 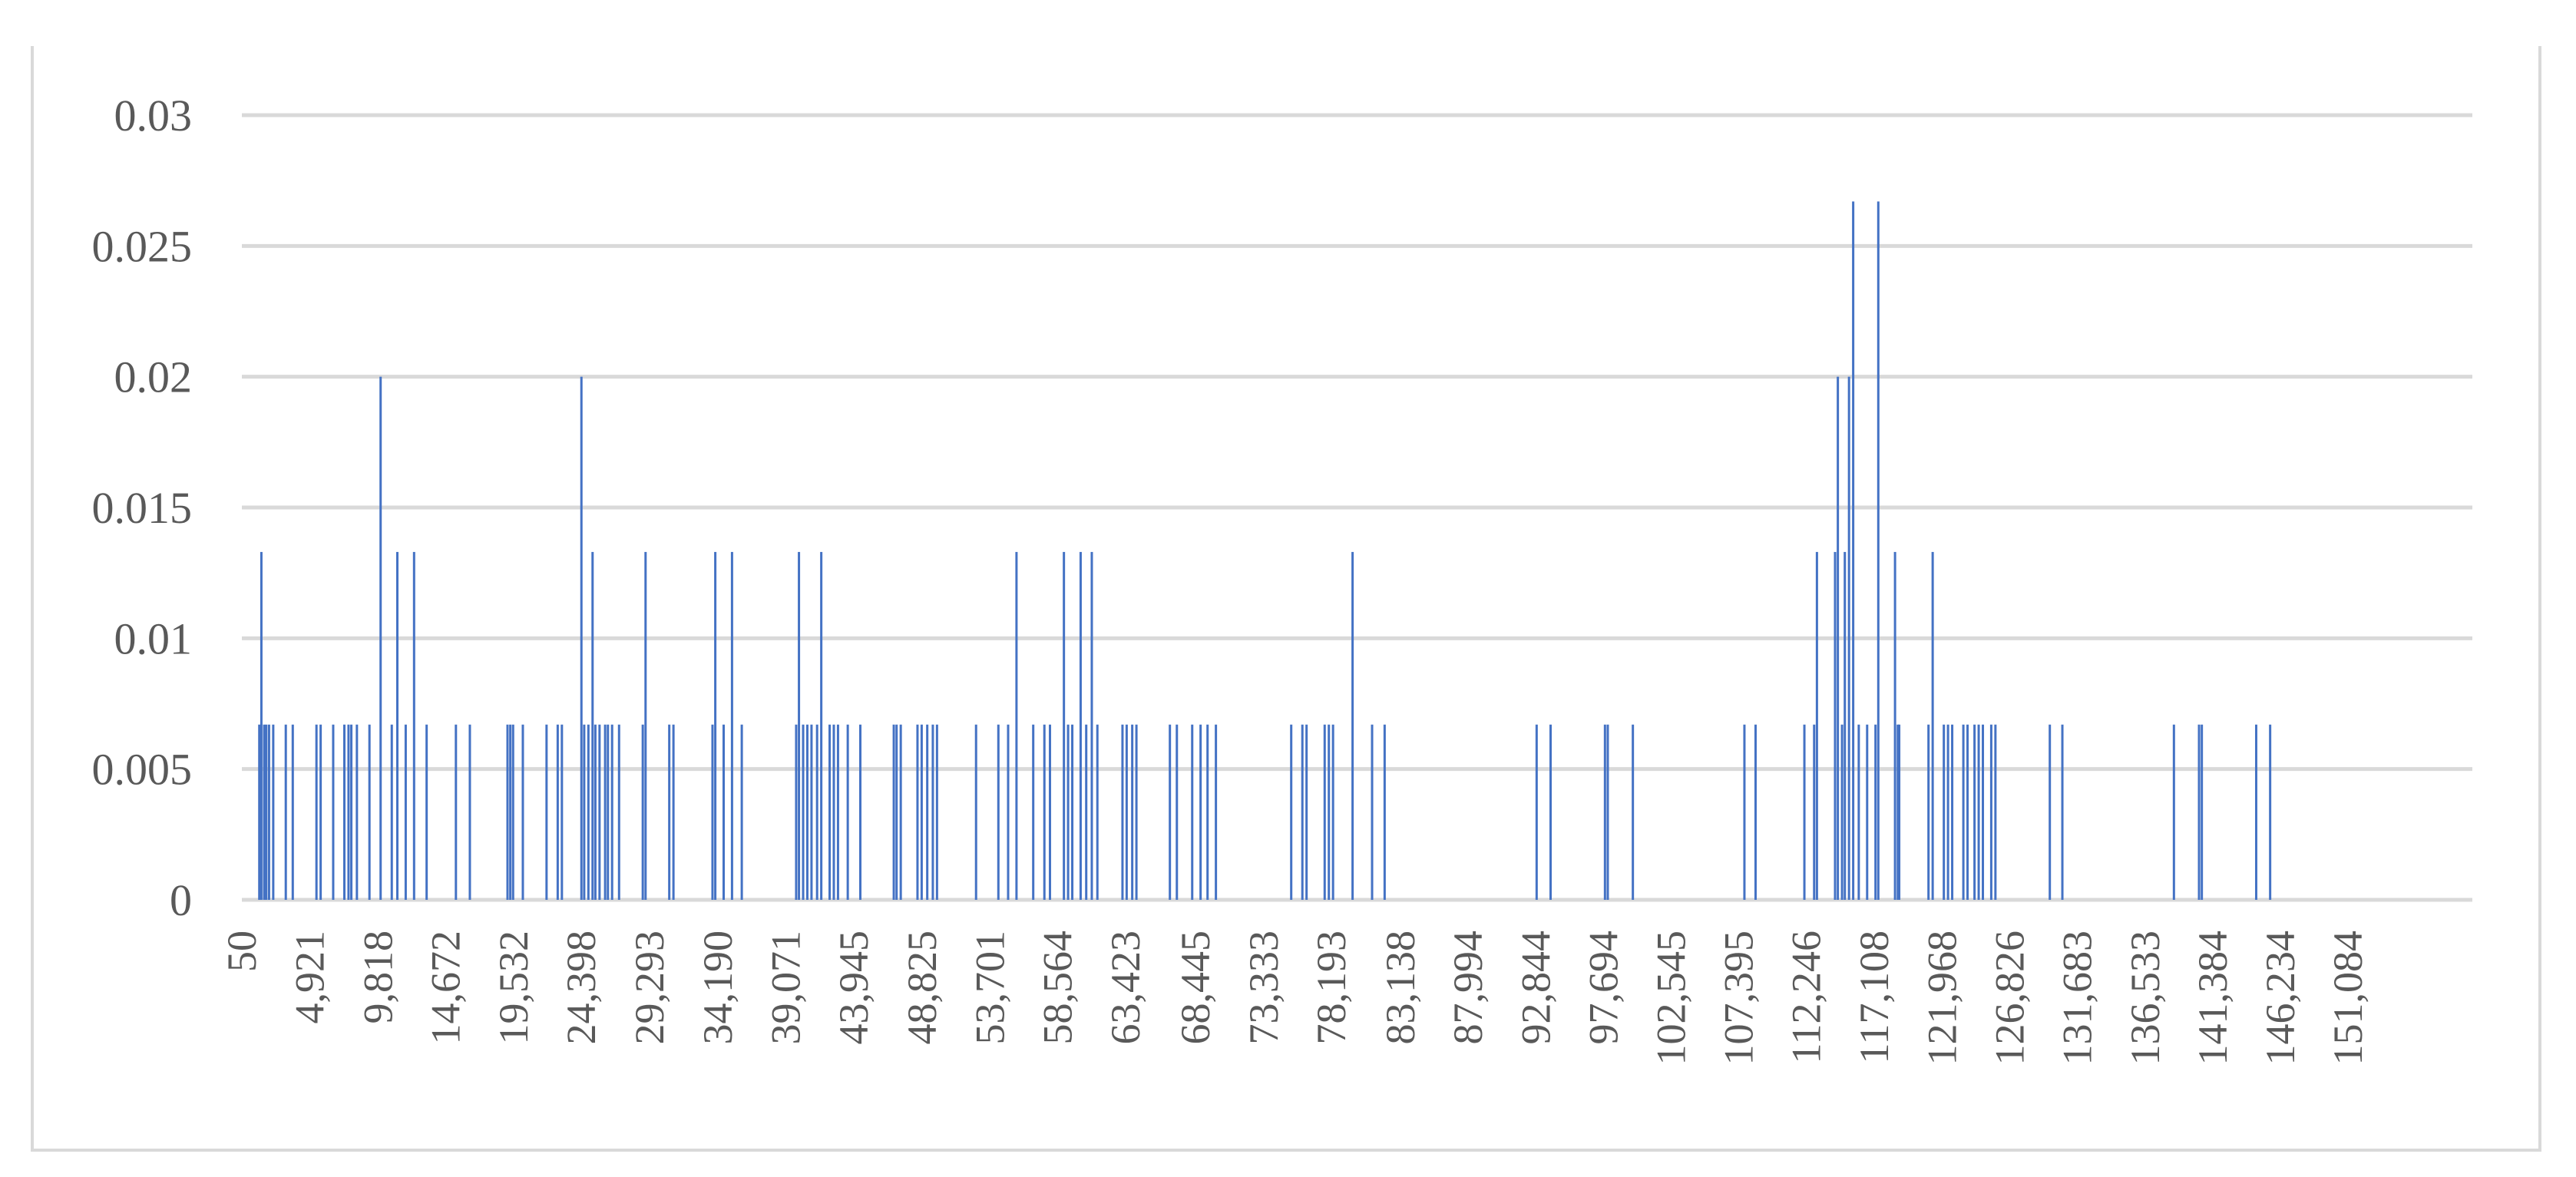 What do you see at coordinates (1195, 988) in the screenshot?
I see `x-tick-label: 68,445` at bounding box center [1195, 988].